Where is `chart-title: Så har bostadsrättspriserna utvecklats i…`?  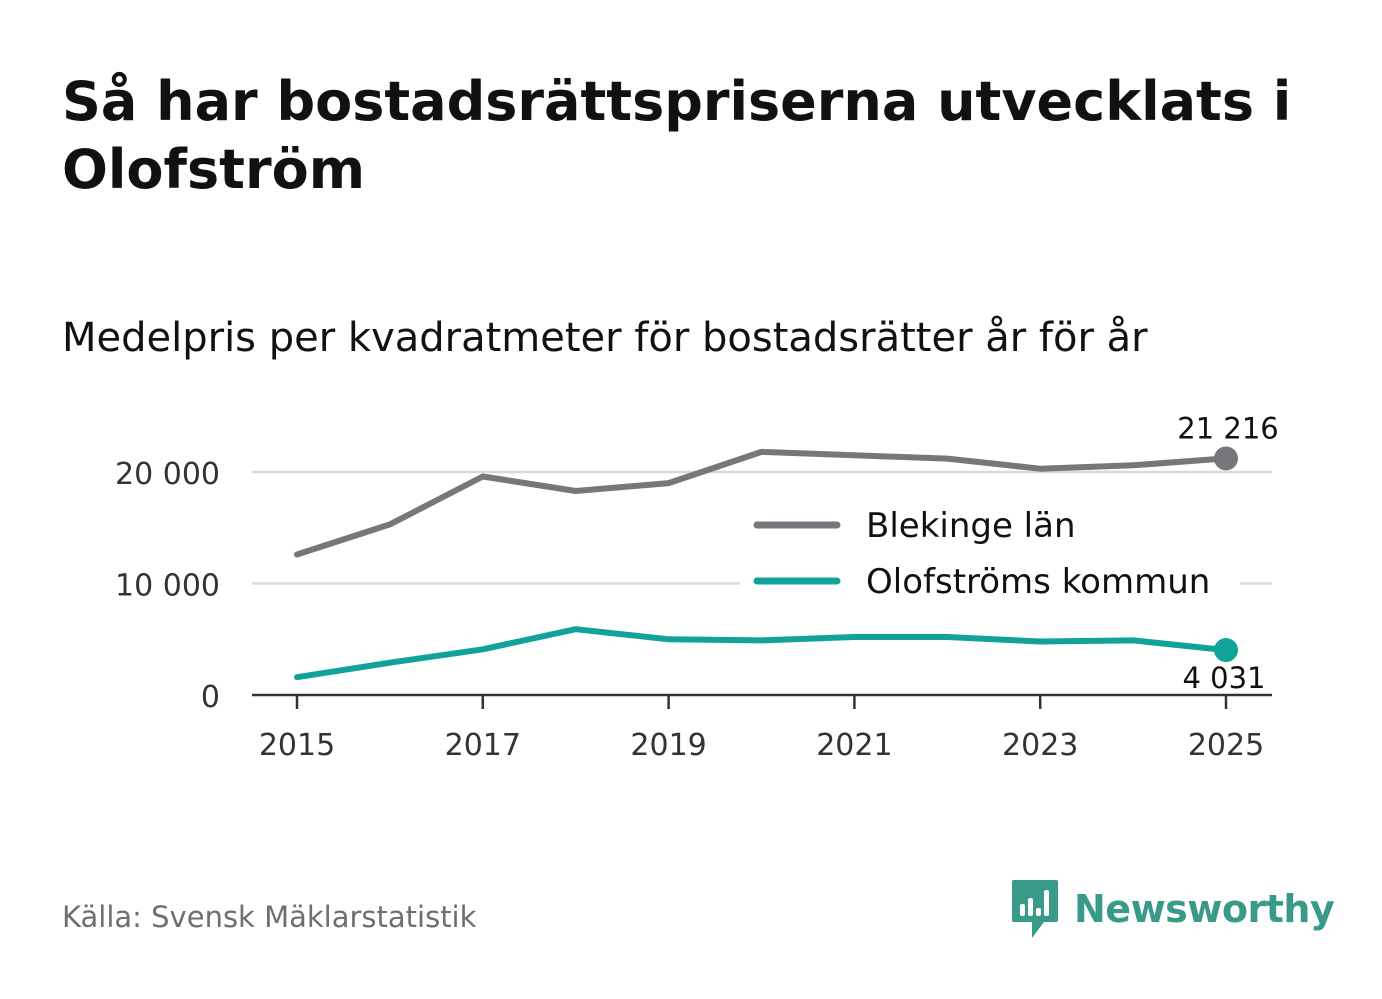
chart-title: Så har bostadsrättspriserna utvecklats i… is located at coordinates (677, 135).